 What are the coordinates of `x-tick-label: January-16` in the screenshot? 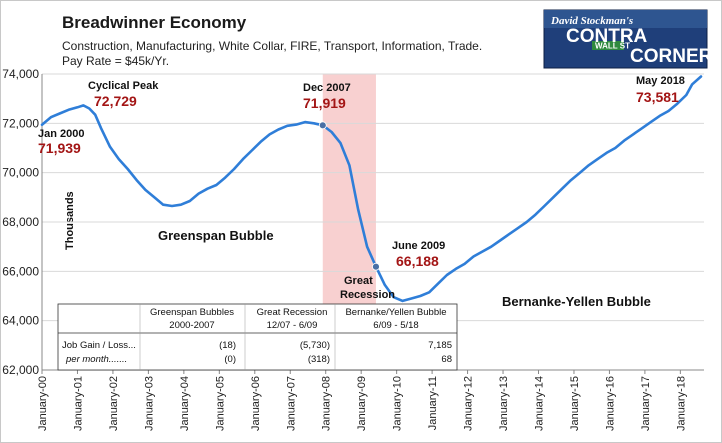 It's located at (610, 403).